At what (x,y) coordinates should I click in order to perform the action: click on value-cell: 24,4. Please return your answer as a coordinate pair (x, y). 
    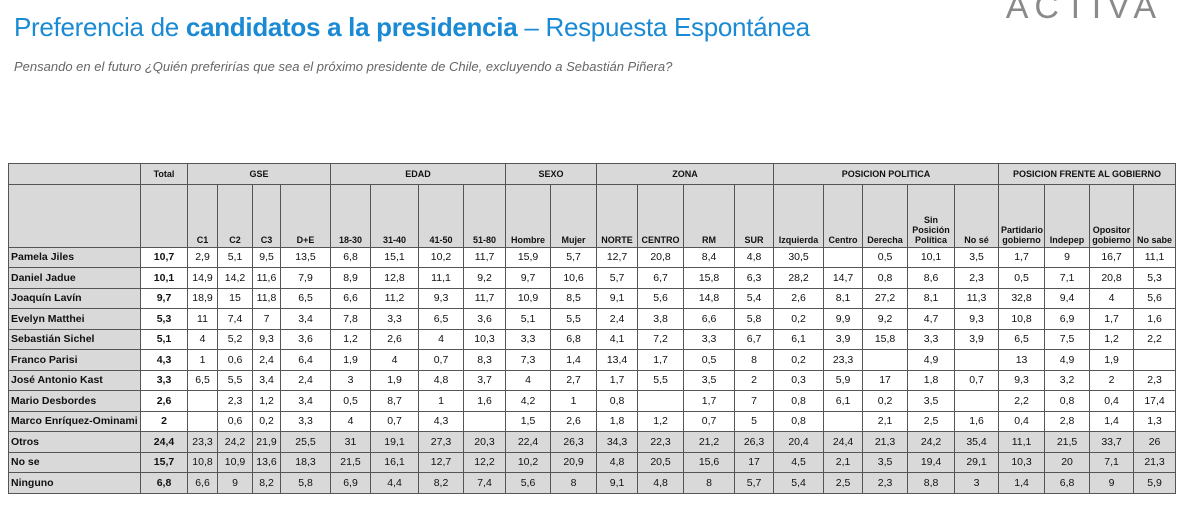
    Looking at the image, I should click on (843, 442).